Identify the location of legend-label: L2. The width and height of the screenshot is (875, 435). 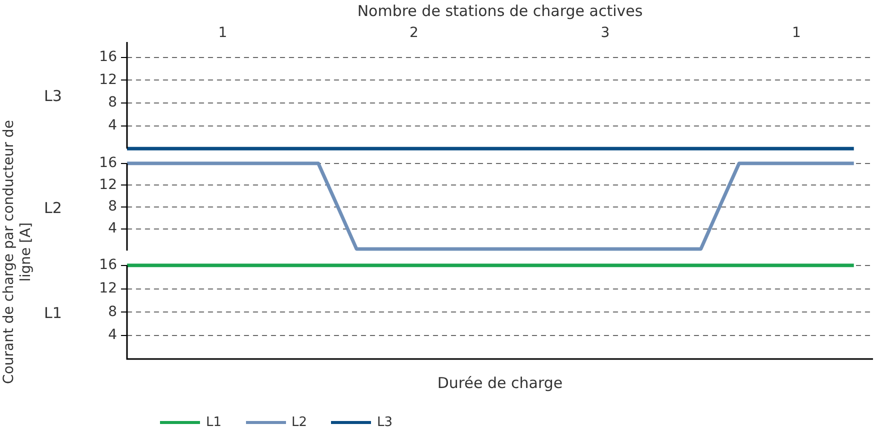
(299, 422).